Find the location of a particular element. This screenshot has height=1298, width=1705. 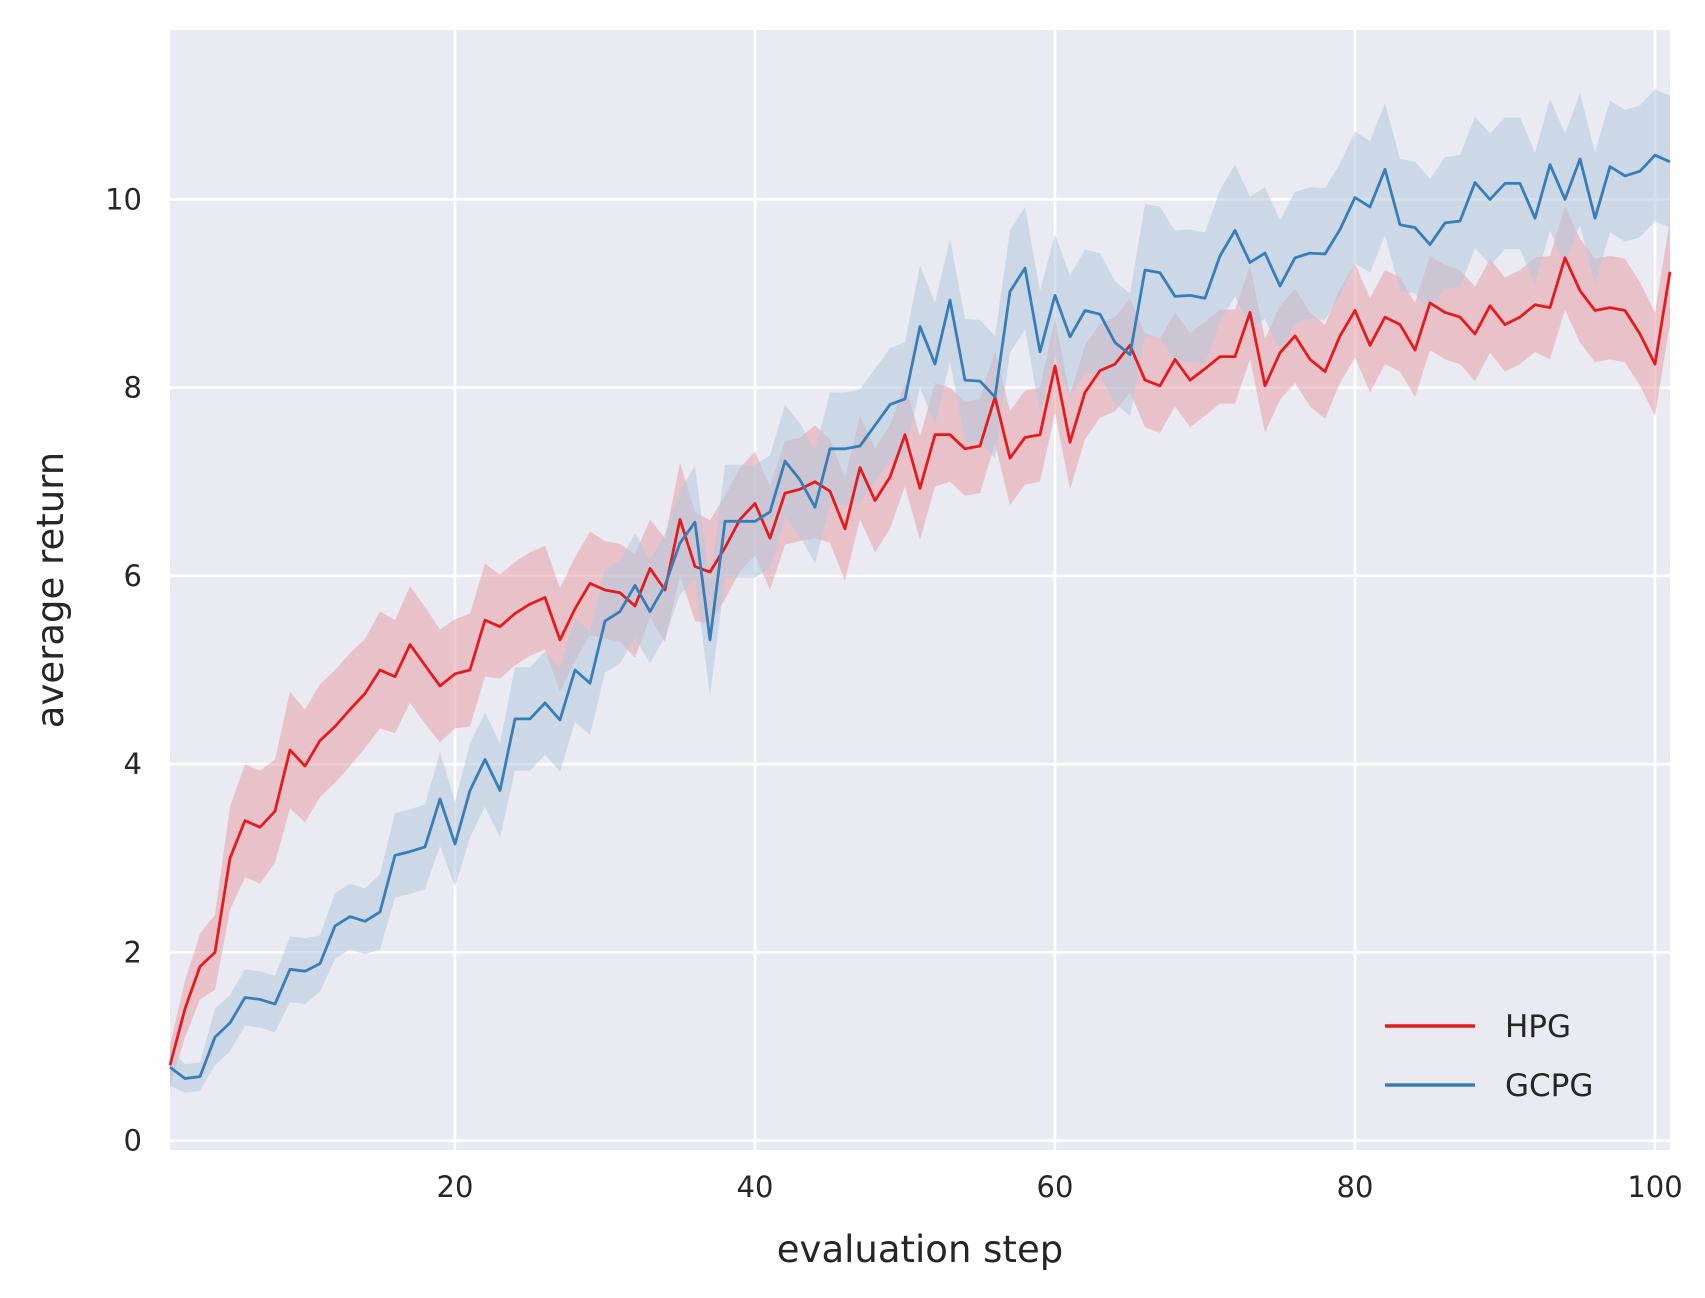

x-tick-label-40: 40 is located at coordinates (755, 1187).